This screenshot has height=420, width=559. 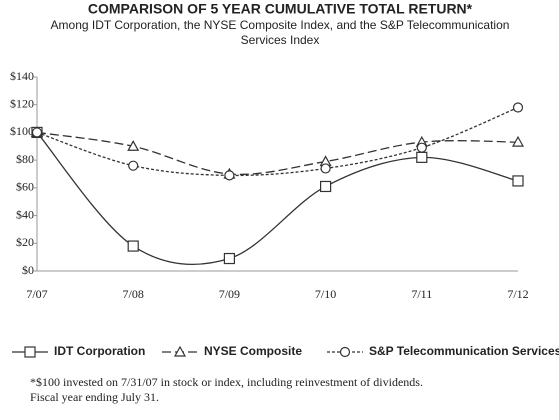 I want to click on y-tick-label: $80, so click(x=25, y=159).